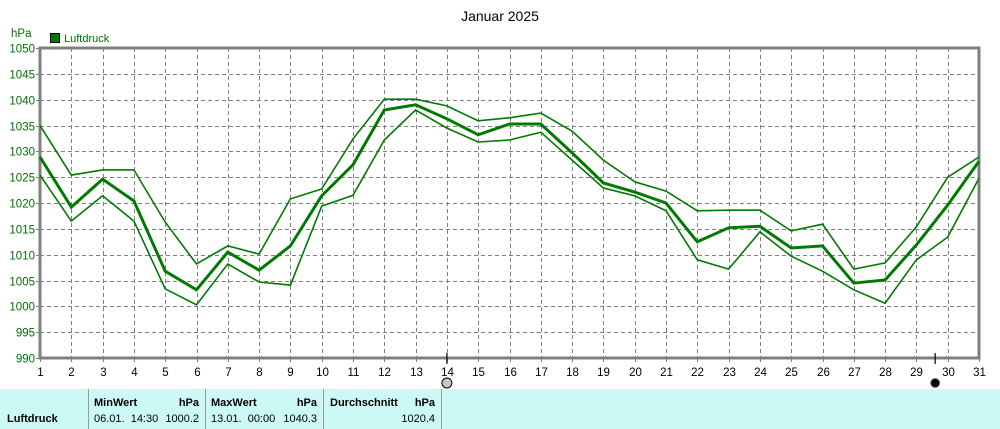 Image resolution: width=1000 pixels, height=429 pixels. What do you see at coordinates (21, 34) in the screenshot?
I see `y-axis-unit: hPa` at bounding box center [21, 34].